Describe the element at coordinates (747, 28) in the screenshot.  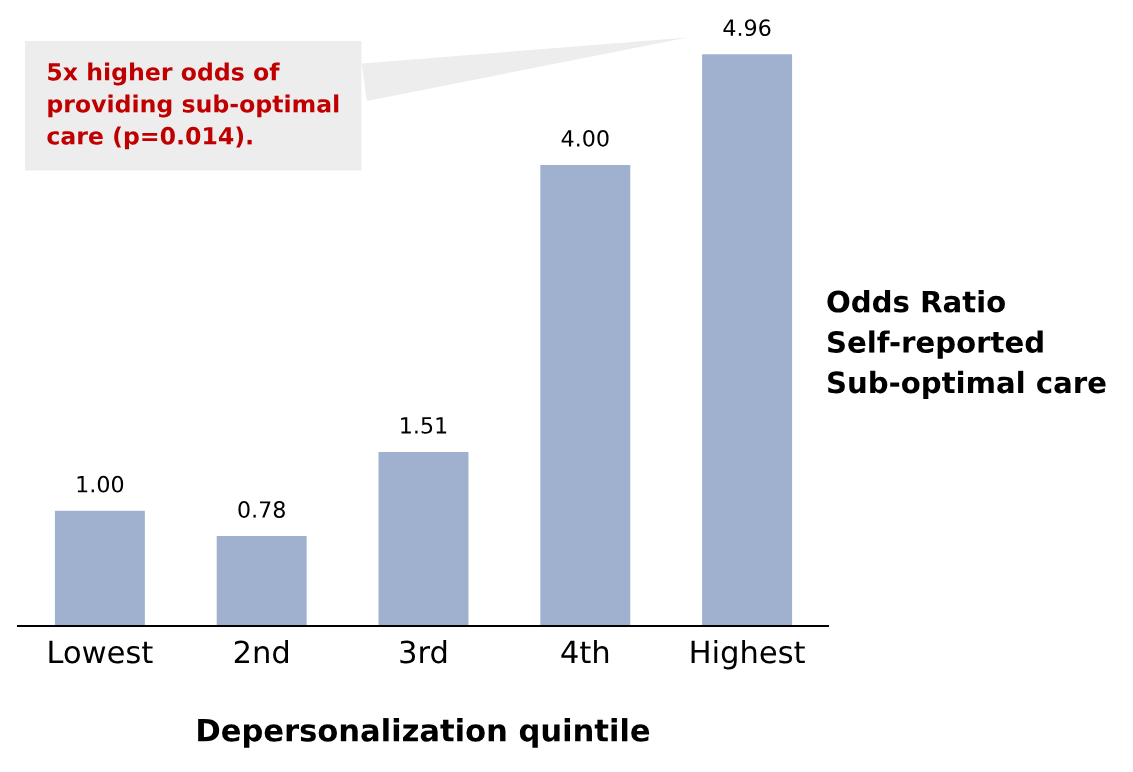
I see `data-label: 4.96` at that location.